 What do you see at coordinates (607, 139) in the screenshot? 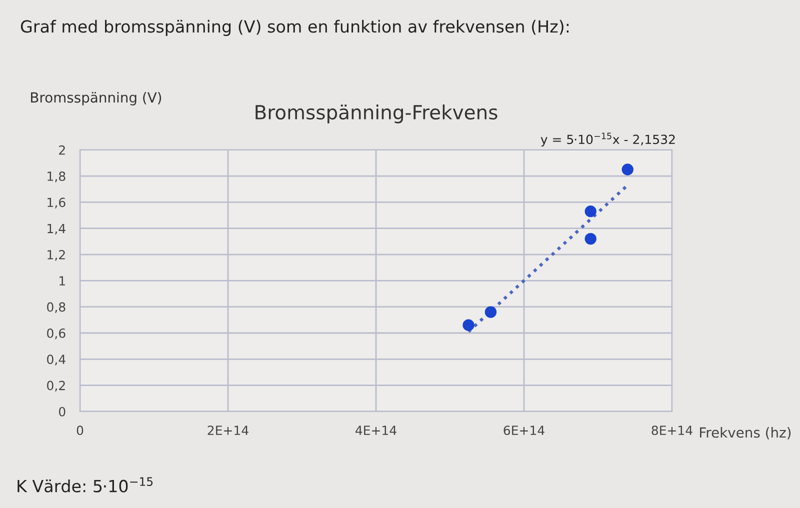
I see `text: y = 5·10$^{−15}$x - 2,1532` at bounding box center [607, 139].